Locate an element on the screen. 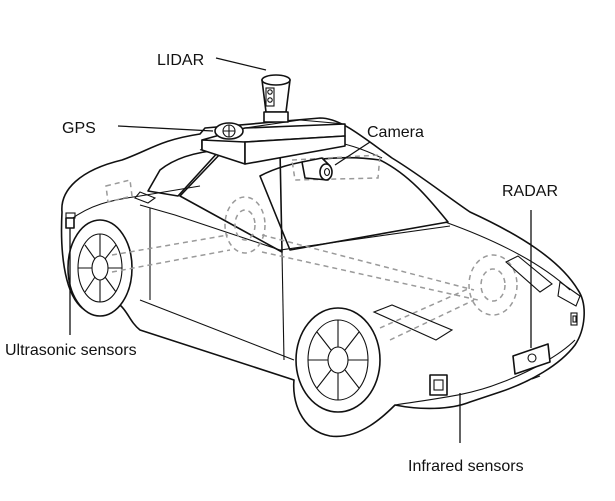 The width and height of the screenshot is (615, 501). label-radar: RADAR is located at coordinates (530, 191).